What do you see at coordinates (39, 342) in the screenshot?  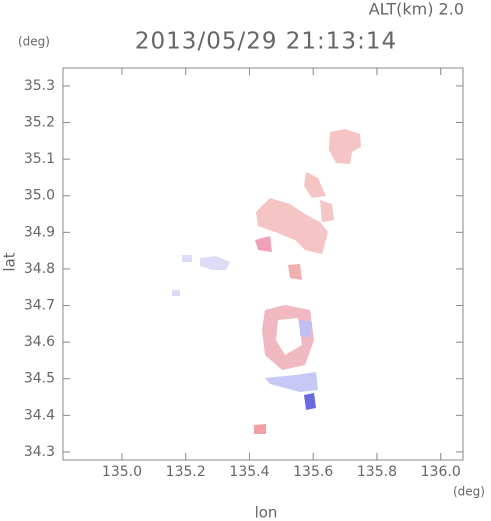 I see `y-tick-label: 34.6` at bounding box center [39, 342].